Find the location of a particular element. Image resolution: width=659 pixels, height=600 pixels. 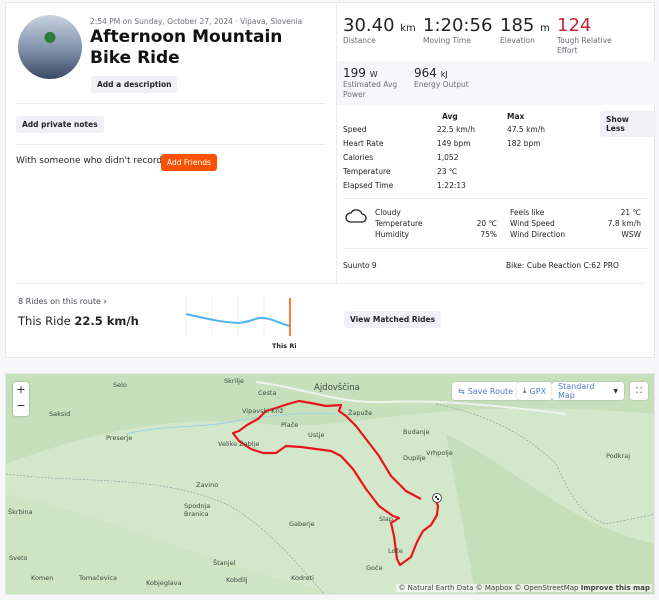

map-place-label: Tomačevica is located at coordinates (98, 578).